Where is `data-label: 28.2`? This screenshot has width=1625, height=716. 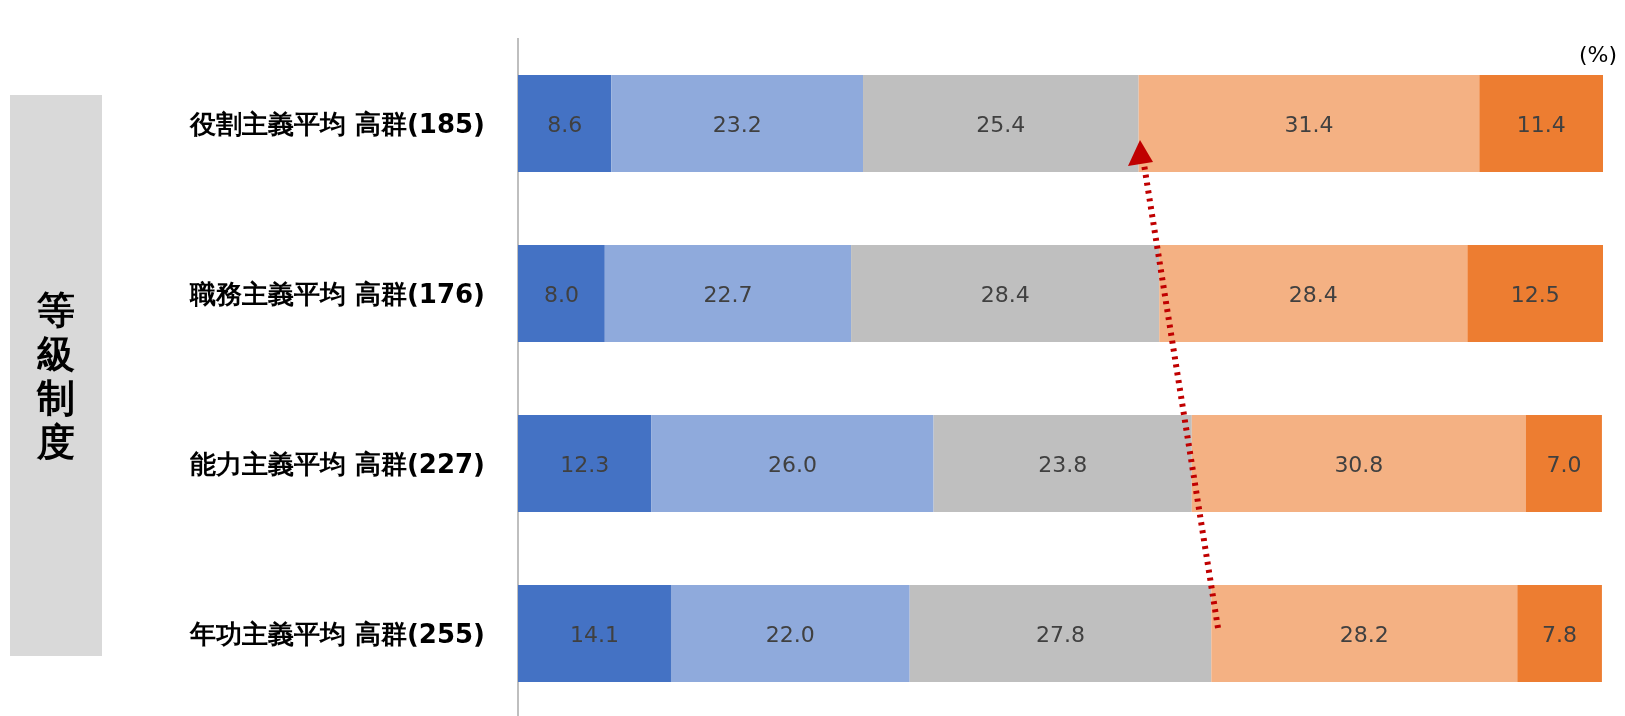
data-label: 28.2 is located at coordinates (1364, 634).